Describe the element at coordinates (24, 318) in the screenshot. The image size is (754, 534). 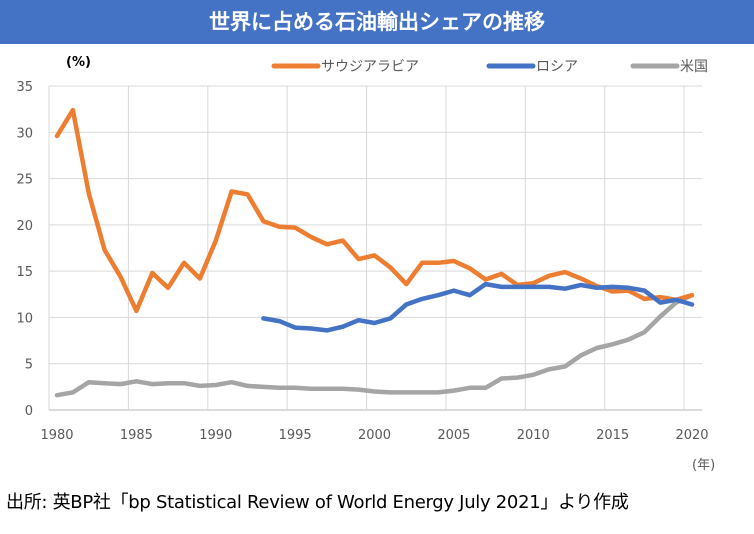
I see `y-tick-label: 10` at that location.